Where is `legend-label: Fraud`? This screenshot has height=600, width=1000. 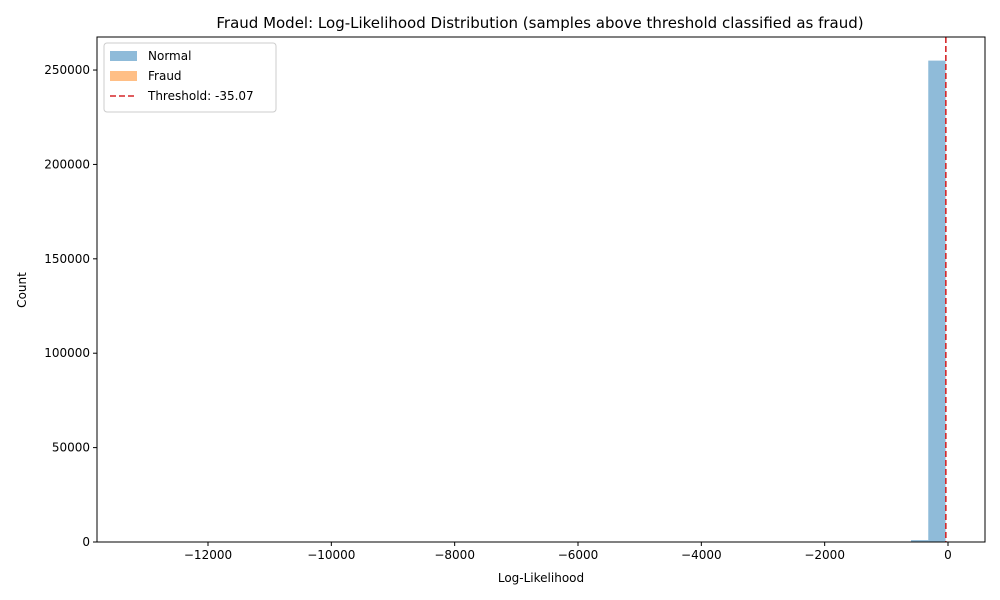
legend-label: Fraud is located at coordinates (165, 76).